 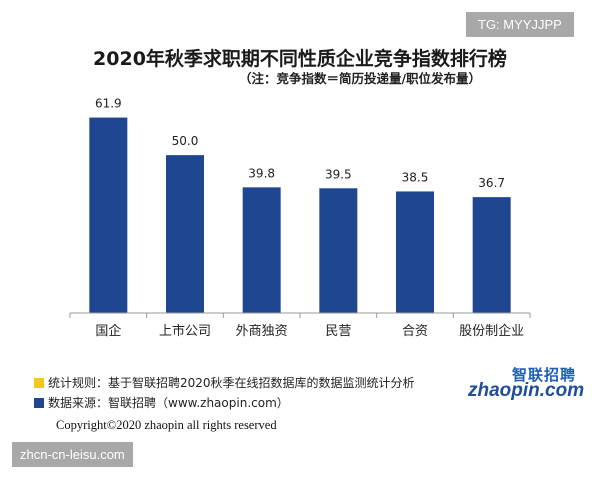 I want to click on brand-en: zhaopin.com, so click(x=526, y=390).